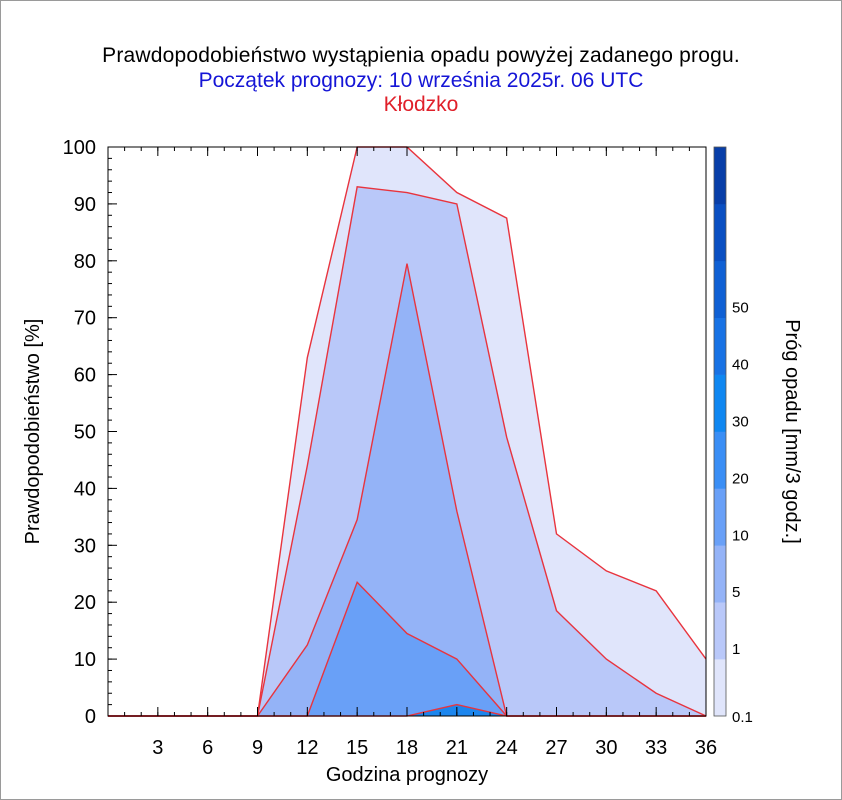 The width and height of the screenshot is (842, 800). I want to click on colorbar-border, so click(720, 431).